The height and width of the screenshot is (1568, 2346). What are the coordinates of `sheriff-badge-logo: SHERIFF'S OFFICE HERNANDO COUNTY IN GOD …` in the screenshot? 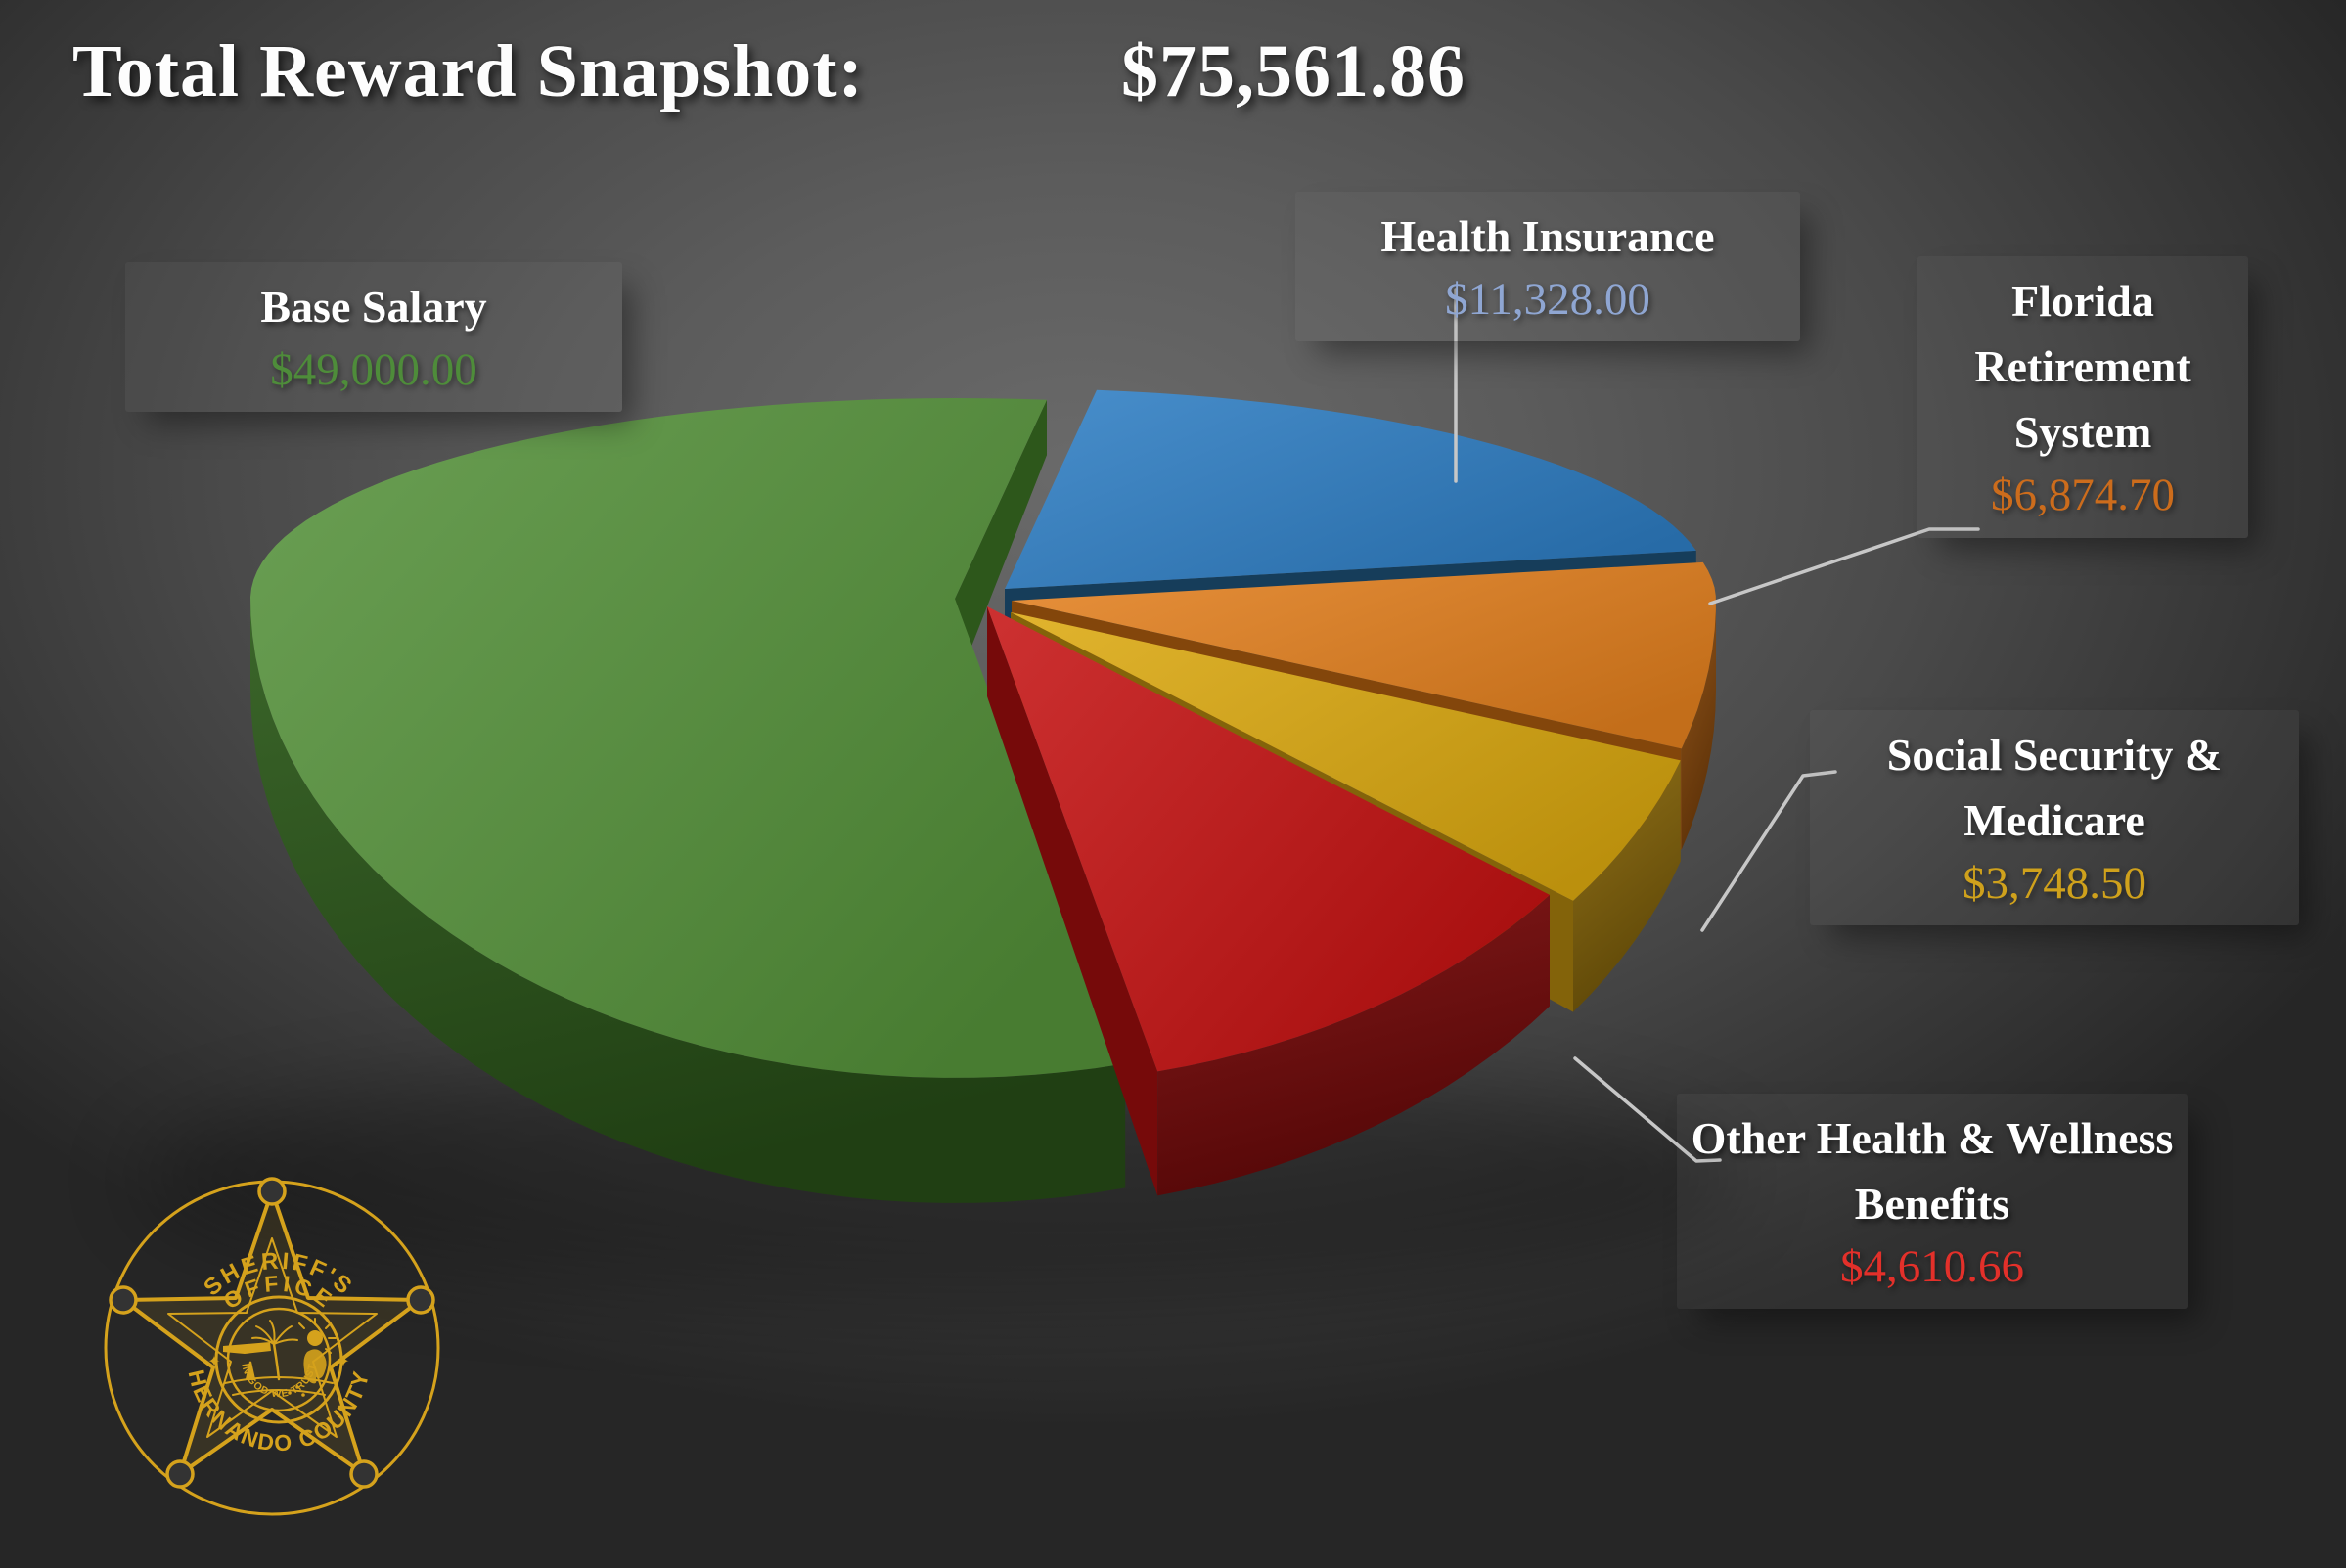 It's located at (272, 1346).